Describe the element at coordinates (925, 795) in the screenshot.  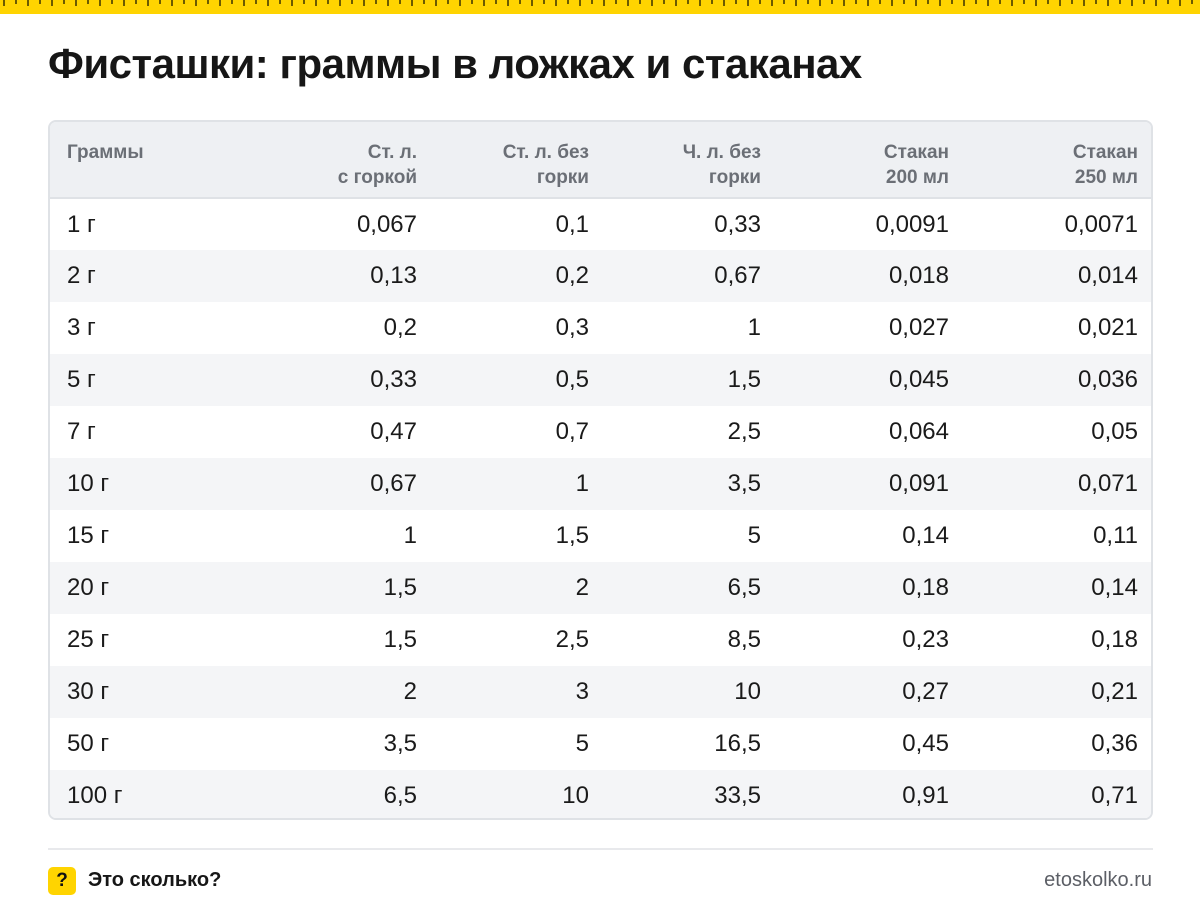
I see `cell-cup-200: 0,91` at that location.